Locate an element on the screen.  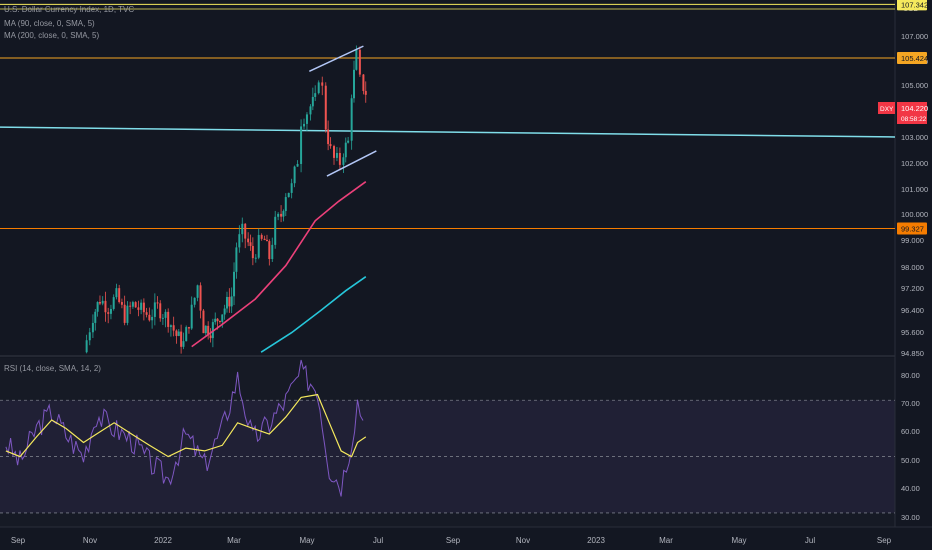
rsi-axis-tick: 60.00 is located at coordinates (910, 431).